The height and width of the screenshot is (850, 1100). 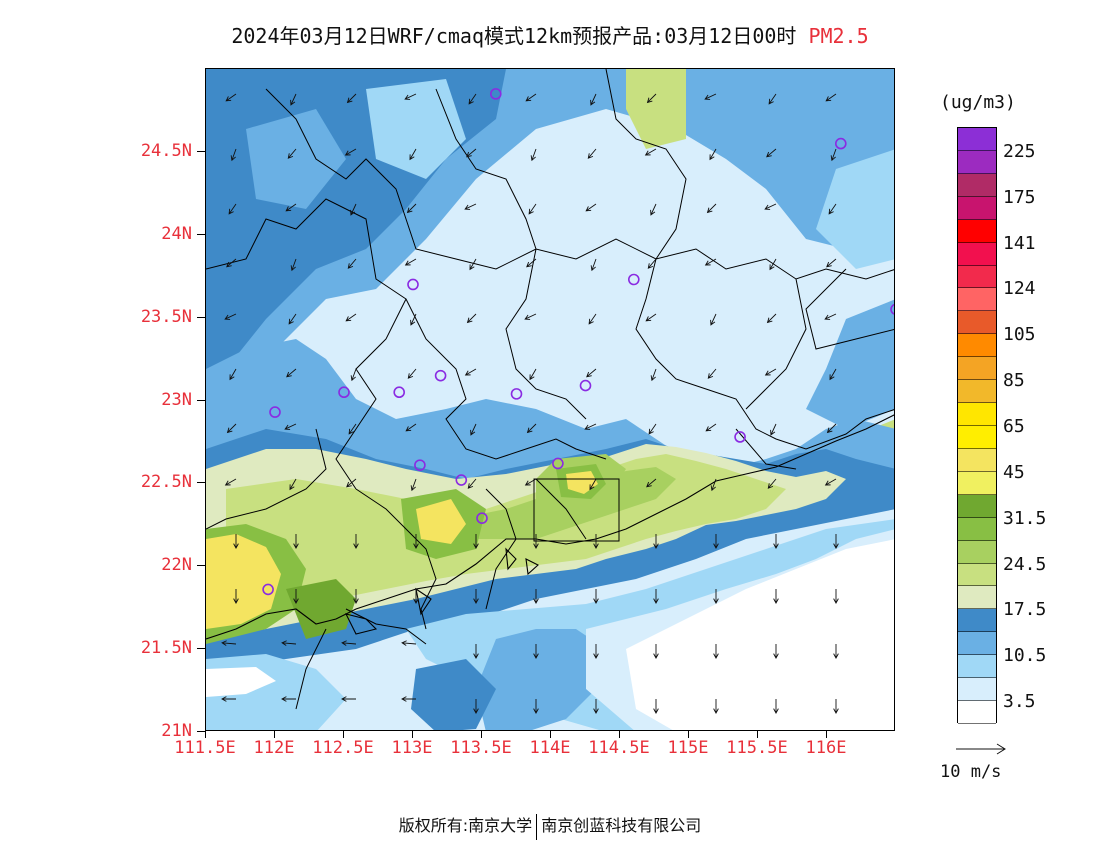 What do you see at coordinates (1014, 472) in the screenshot?
I see `colorbar-label: 45` at bounding box center [1014, 472].